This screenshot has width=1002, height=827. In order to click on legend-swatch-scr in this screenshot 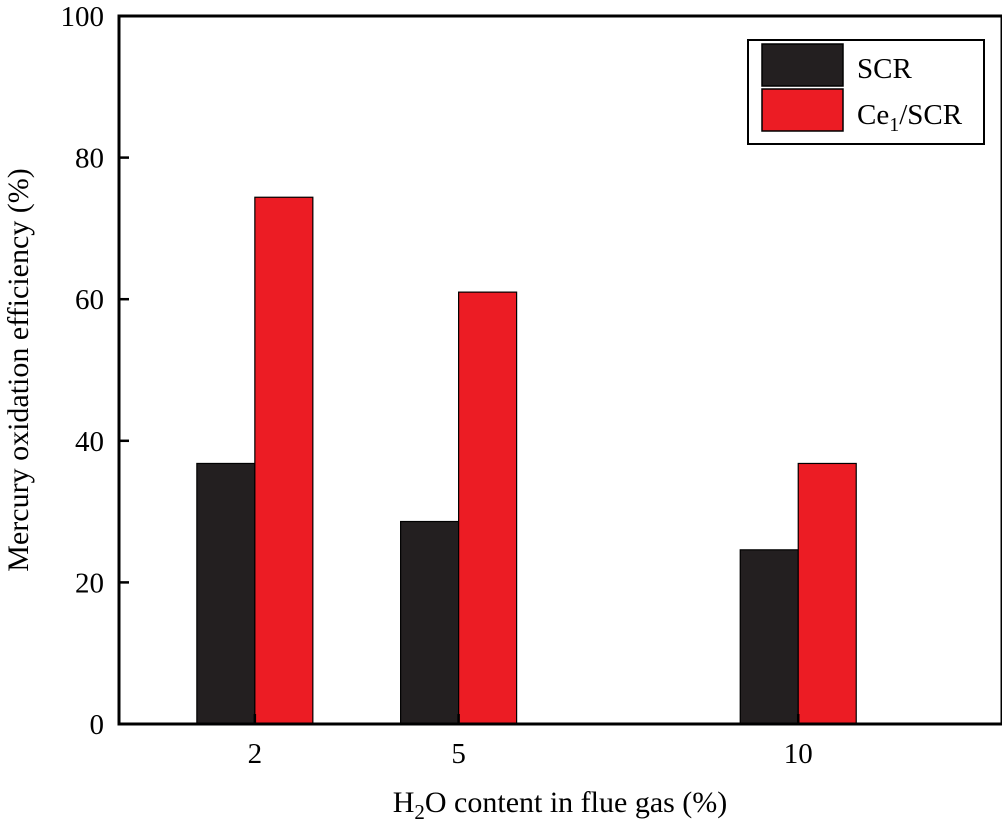, I will do `click(802, 65)`.